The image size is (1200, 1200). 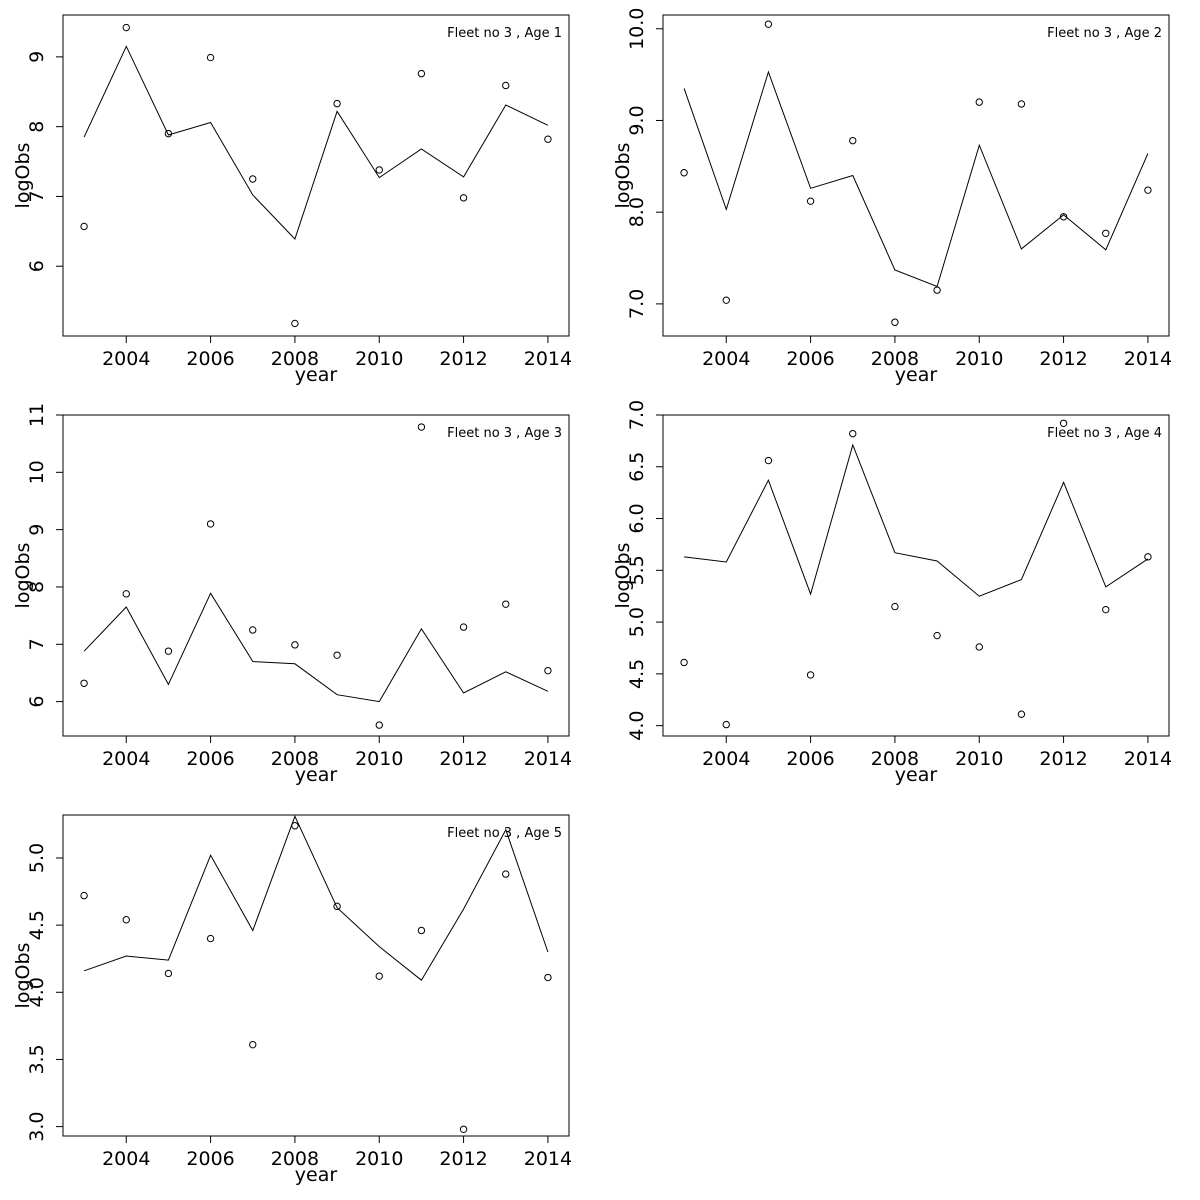 I want to click on y-tick-label: 6, so click(x=37, y=702).